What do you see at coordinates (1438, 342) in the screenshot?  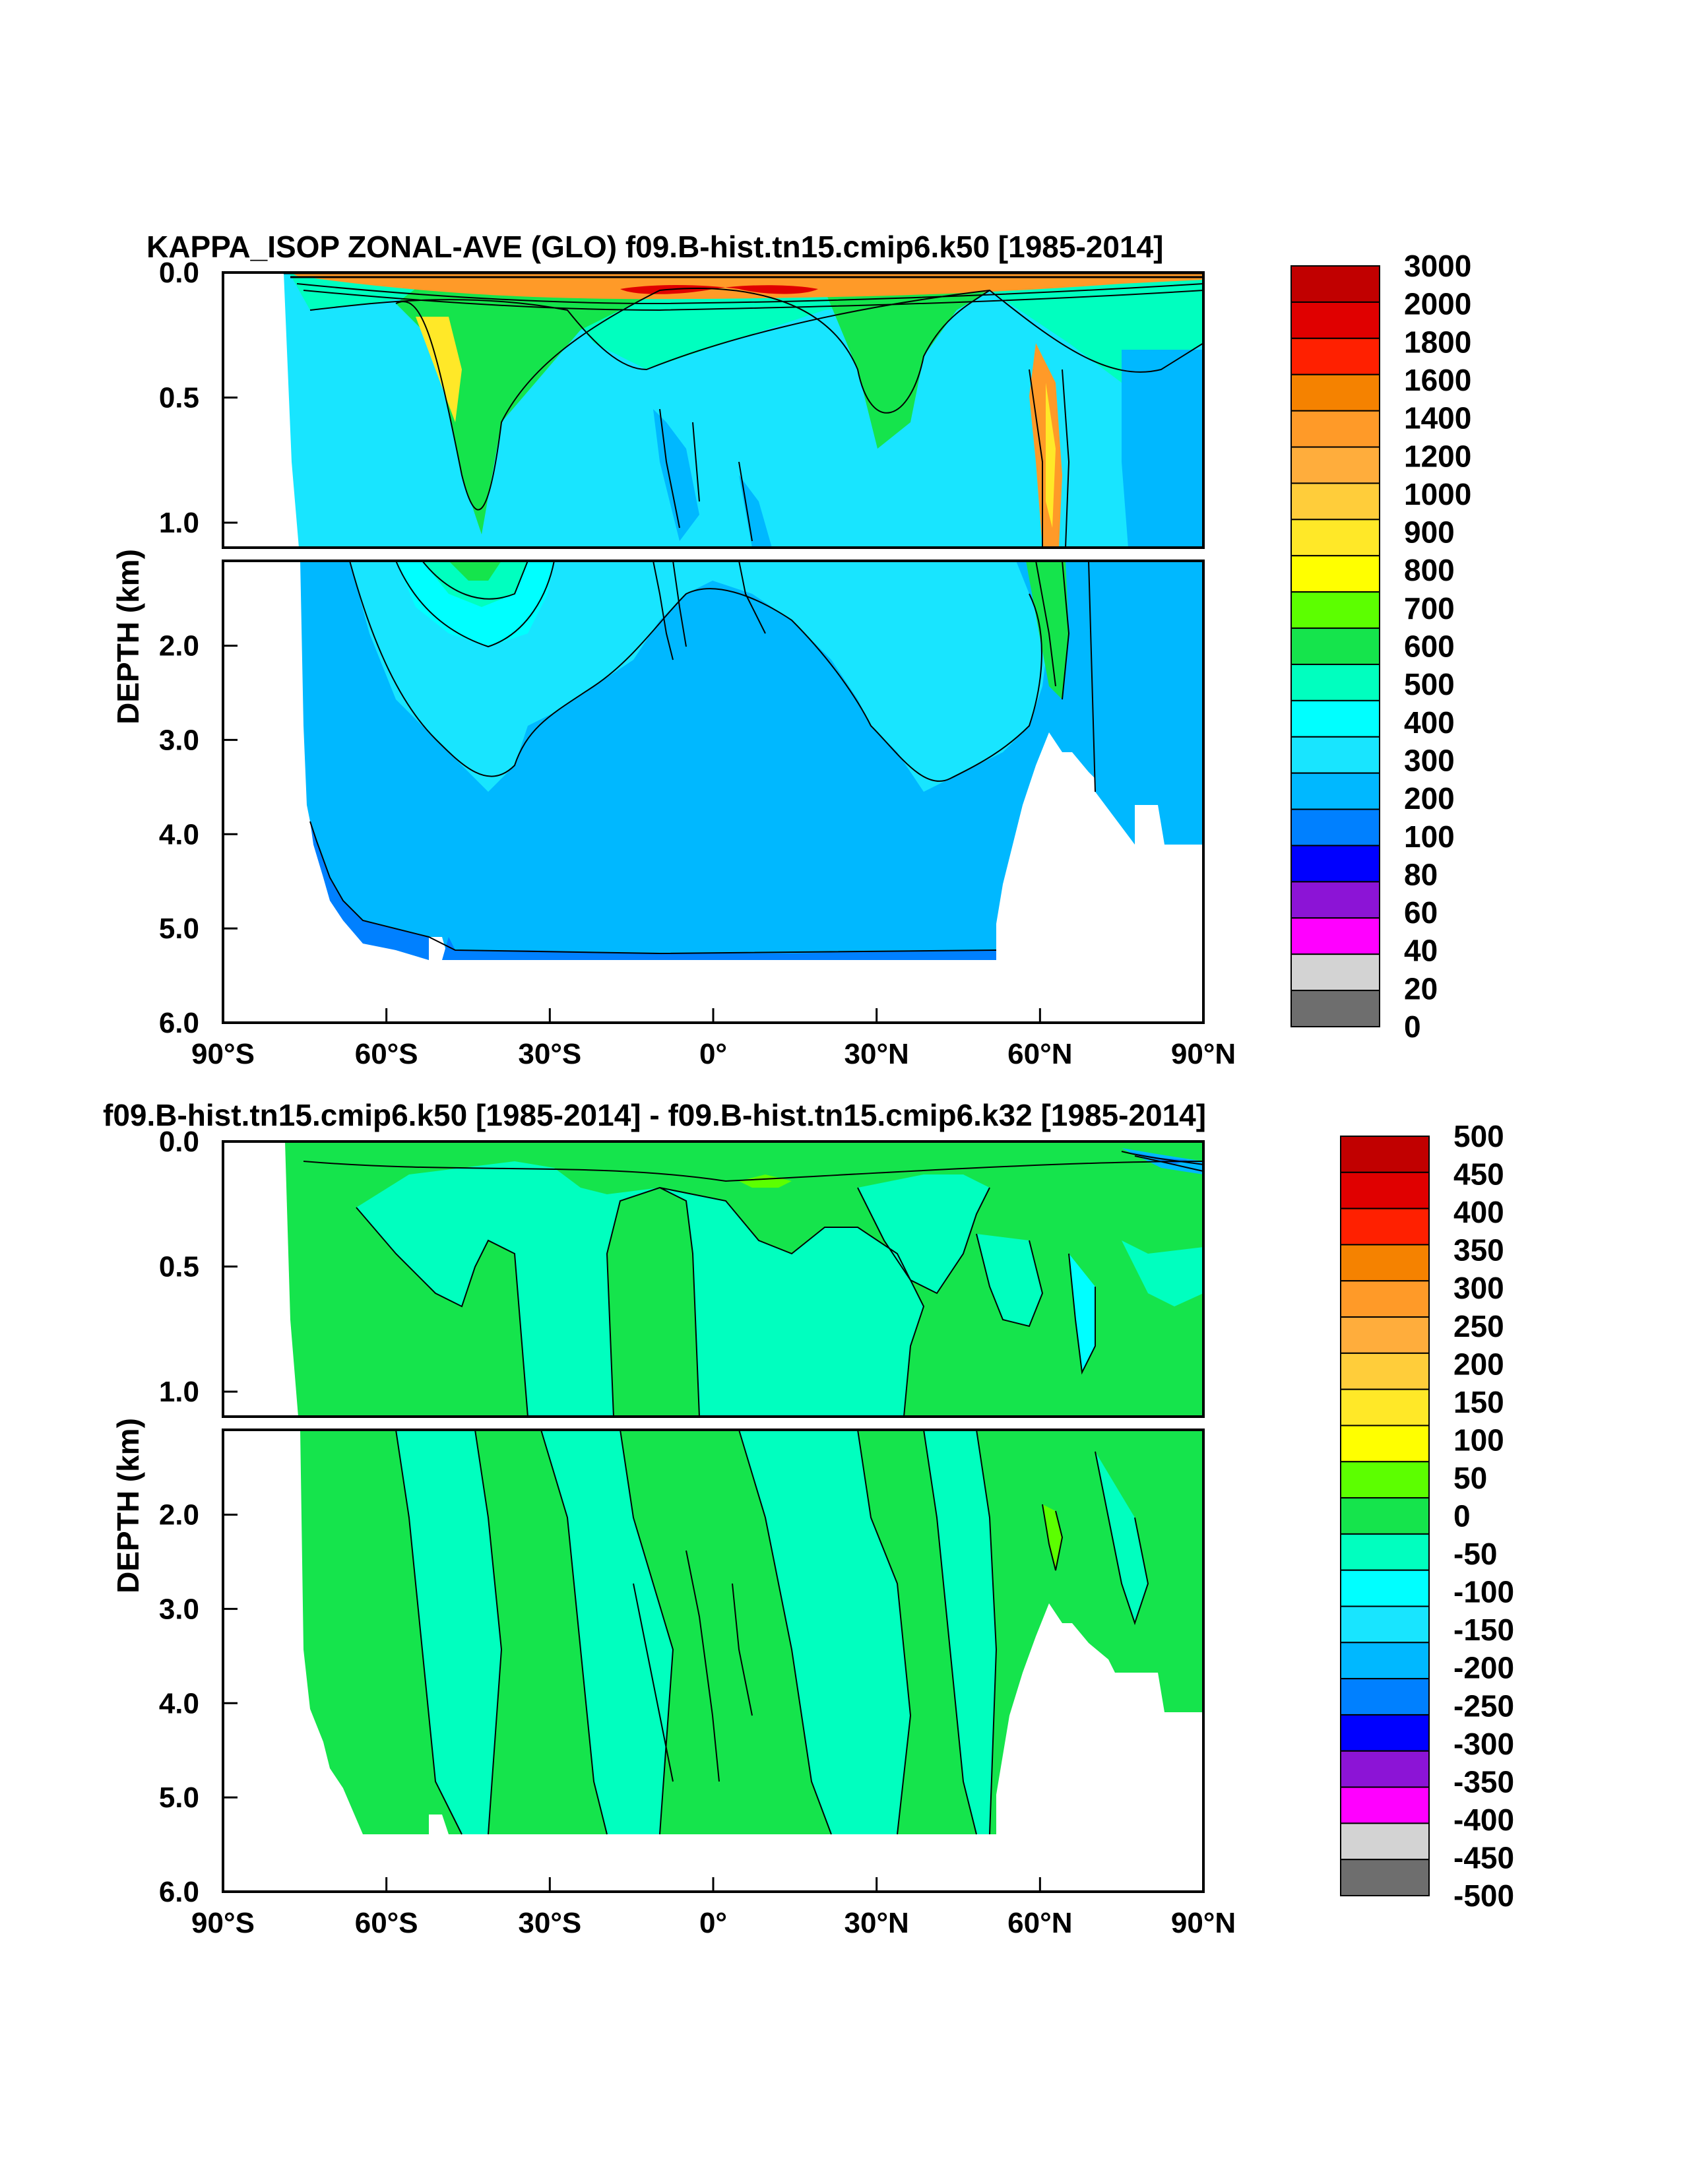 I see `colorbar-label: 1800` at bounding box center [1438, 342].